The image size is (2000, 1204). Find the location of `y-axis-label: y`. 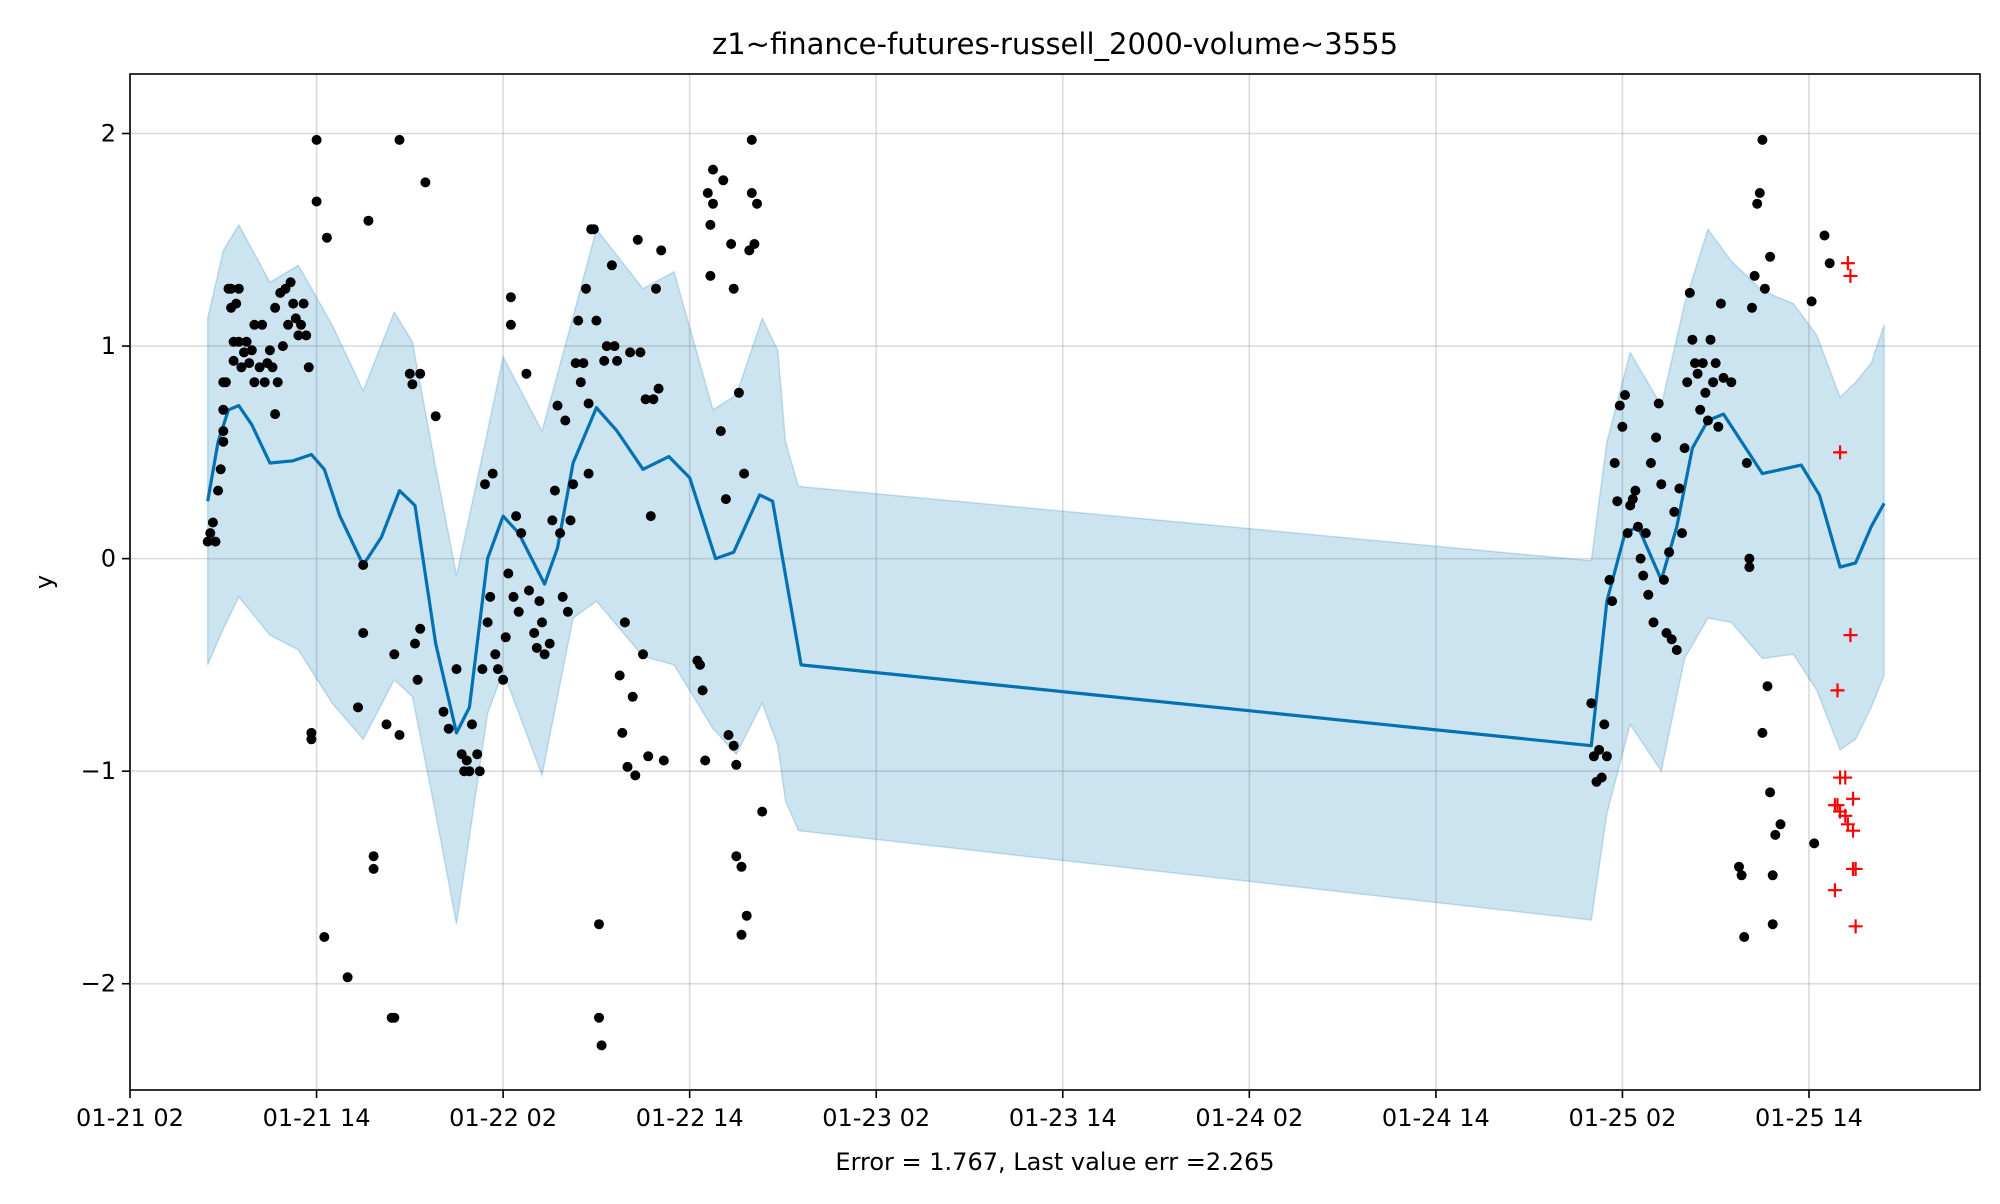

y-axis-label: y is located at coordinates (44, 582).